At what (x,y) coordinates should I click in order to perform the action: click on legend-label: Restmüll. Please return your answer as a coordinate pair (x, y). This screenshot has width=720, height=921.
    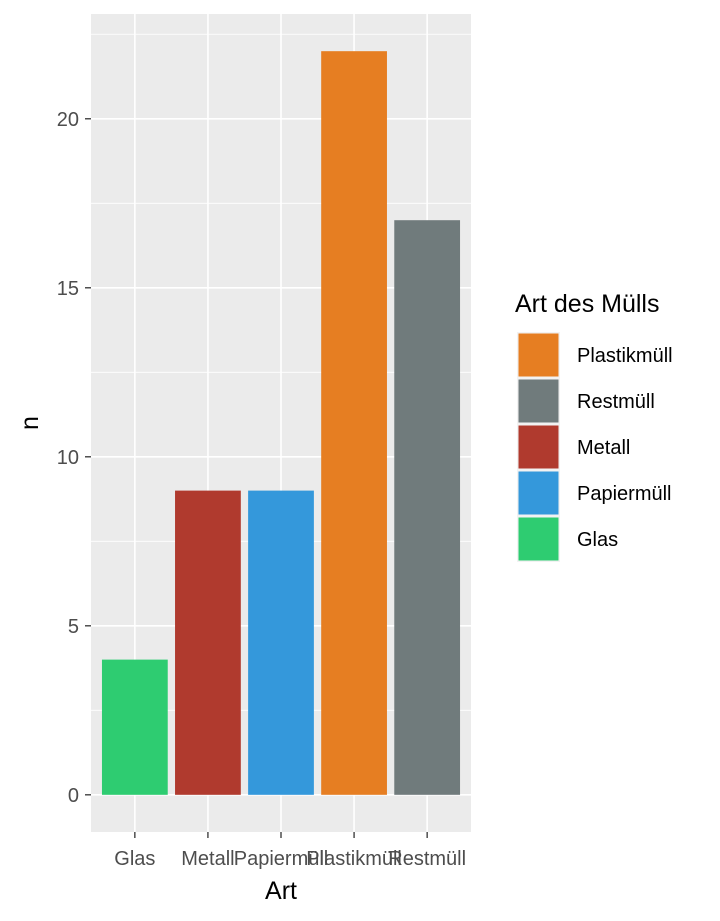
    Looking at the image, I should click on (616, 402).